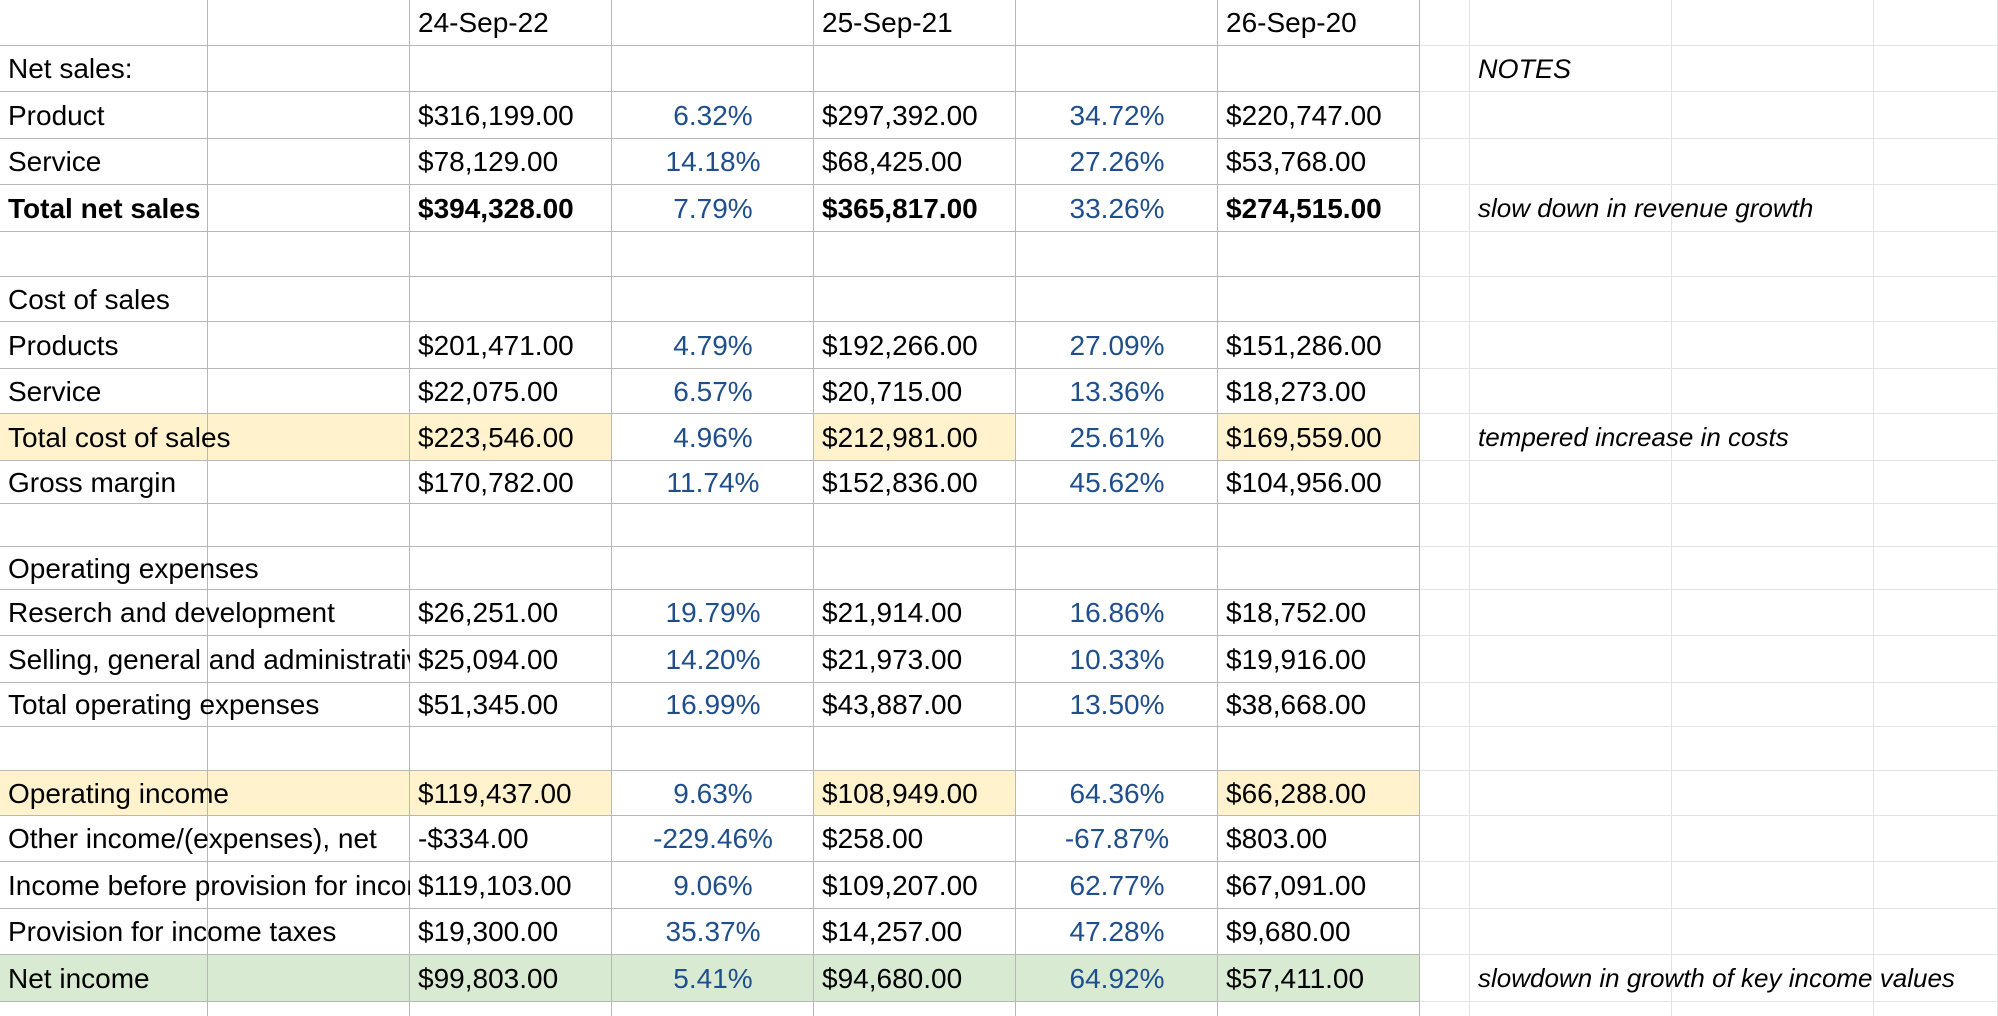  Describe the element at coordinates (119, 793) in the screenshot. I see `row-label: Operating income` at that location.